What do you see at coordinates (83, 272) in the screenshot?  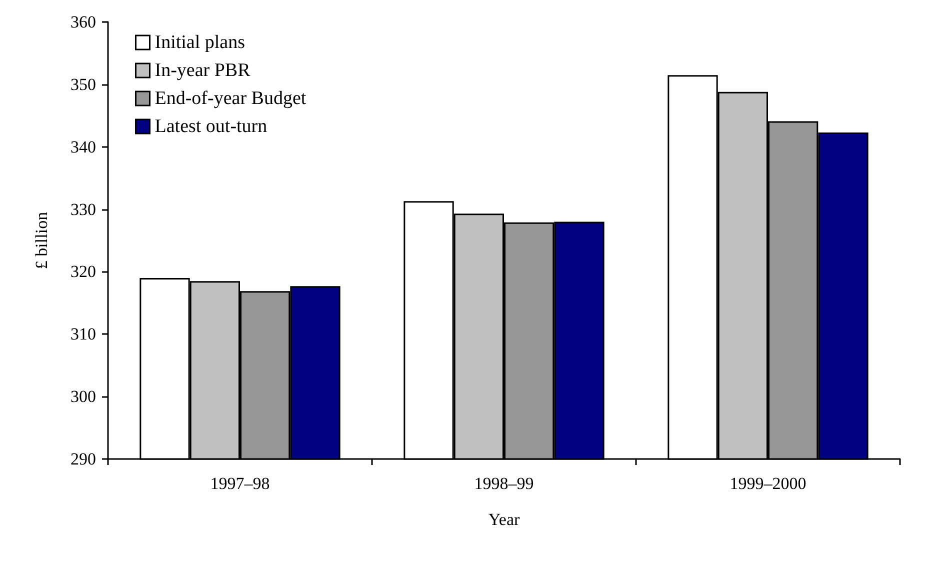 I see `y-tick-label: 320` at bounding box center [83, 272].